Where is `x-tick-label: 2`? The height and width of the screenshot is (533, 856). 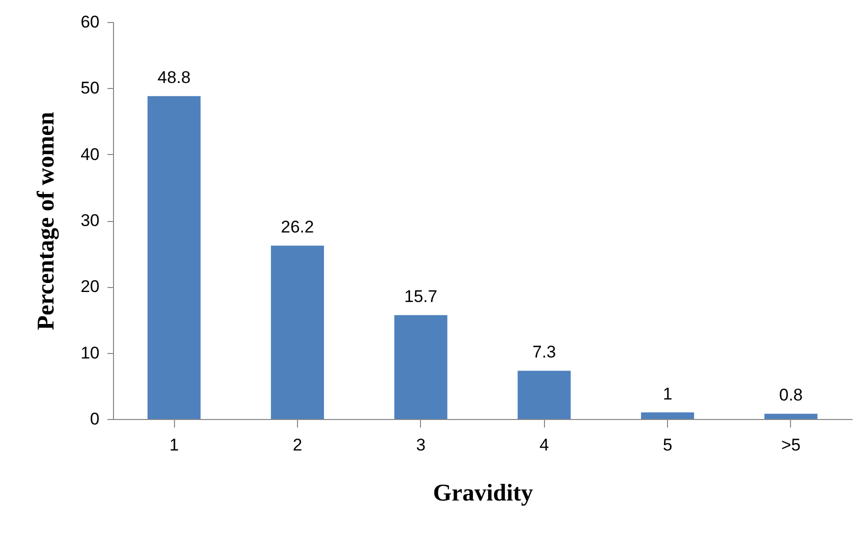 x-tick-label: 2 is located at coordinates (297, 445).